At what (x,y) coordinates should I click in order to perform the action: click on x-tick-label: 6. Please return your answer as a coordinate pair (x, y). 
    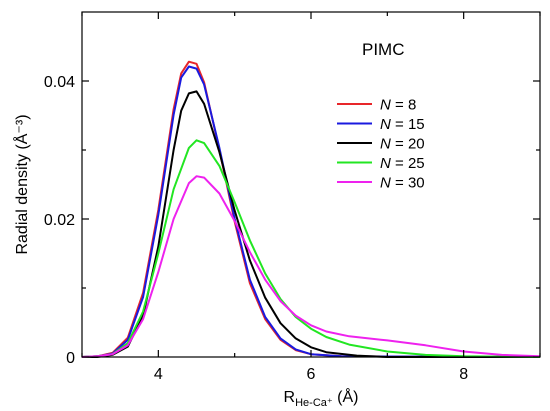
    Looking at the image, I should click on (311, 374).